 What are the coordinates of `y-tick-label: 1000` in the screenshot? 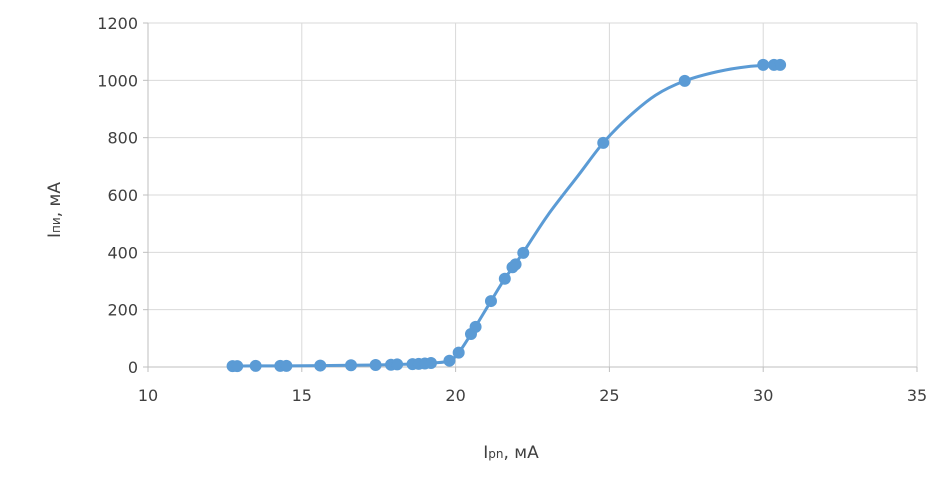 It's located at (117, 80).